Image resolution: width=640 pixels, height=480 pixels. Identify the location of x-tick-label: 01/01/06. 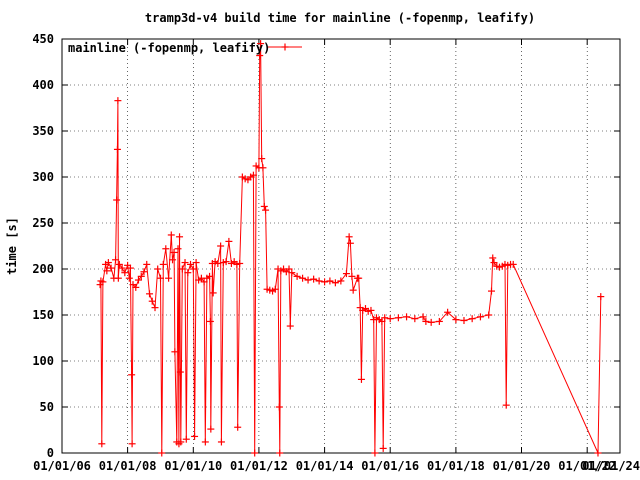
(62, 466).